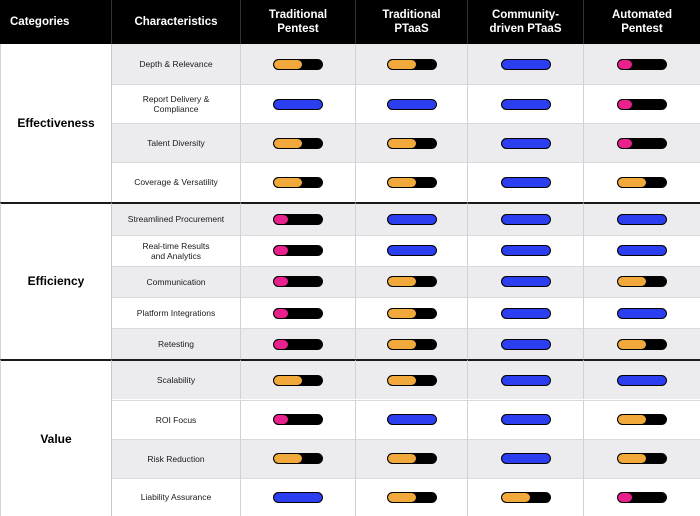 Image resolution: width=700 pixels, height=516 pixels. Describe the element at coordinates (176, 344) in the screenshot. I see `characteristic-label: Retesting` at that location.